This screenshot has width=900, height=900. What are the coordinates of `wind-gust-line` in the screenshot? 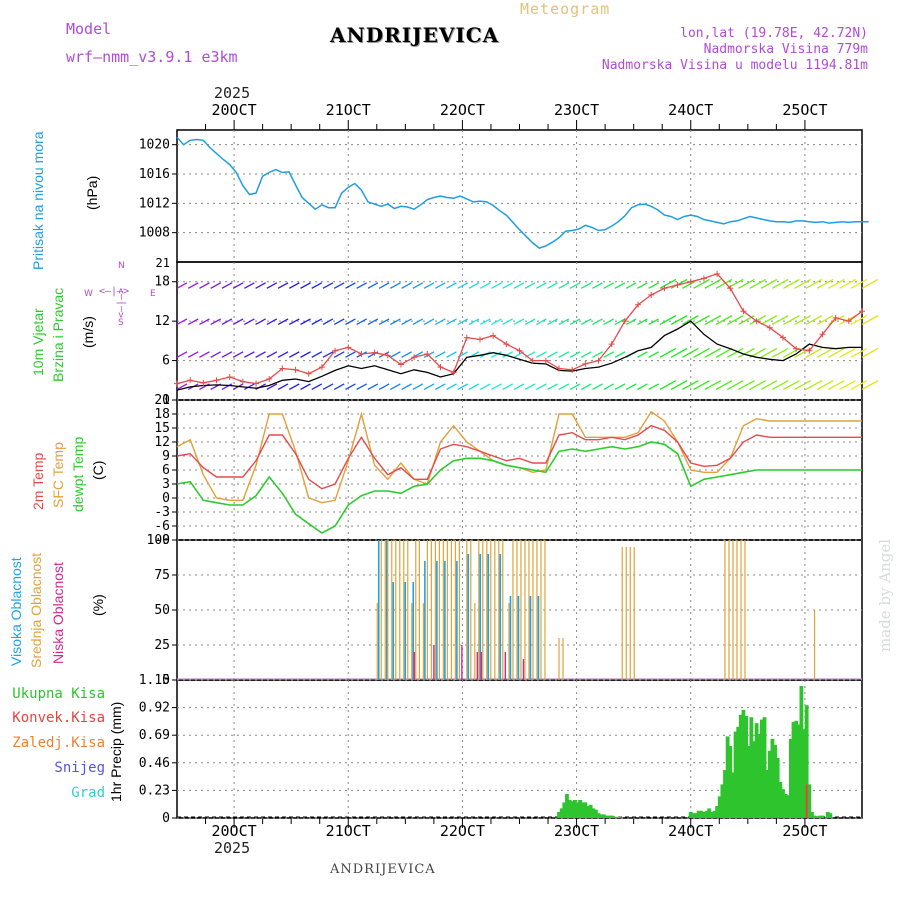 It's located at (519, 329).